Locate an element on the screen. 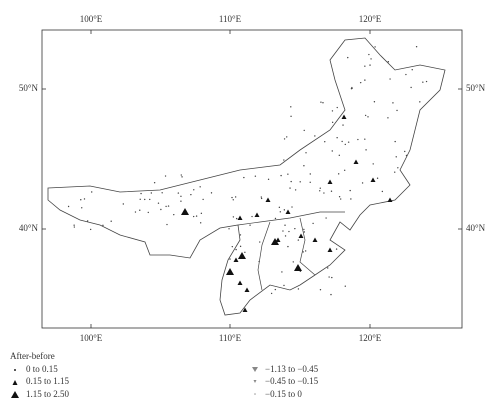 The height and width of the screenshot is (416, 500). lon-label: 110°E is located at coordinates (230, 19).